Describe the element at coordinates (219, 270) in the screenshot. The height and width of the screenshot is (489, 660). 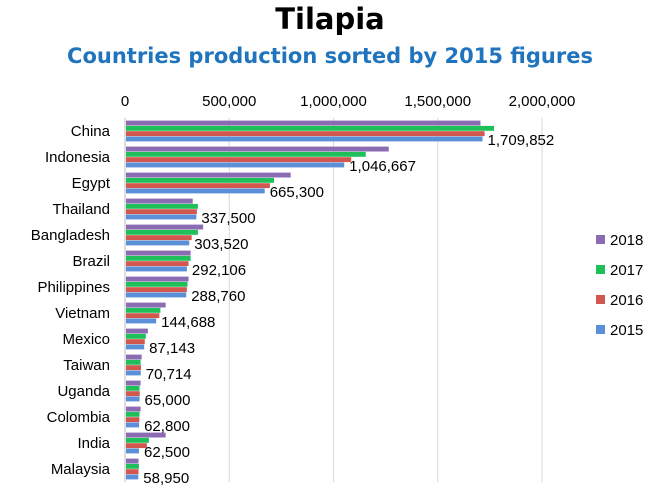
I see `data-label: 292,106` at that location.